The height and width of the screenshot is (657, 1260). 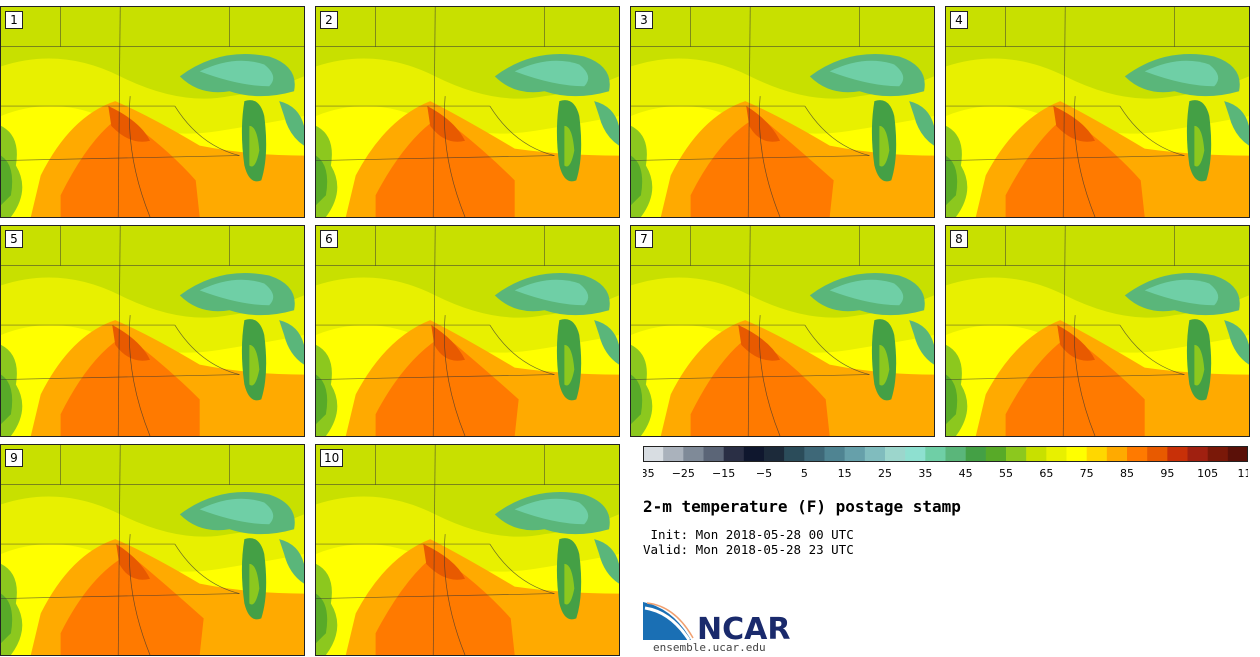 I want to click on valid-time: Valid: Mon 2018-05-28 23 UTC, so click(x=748, y=549).